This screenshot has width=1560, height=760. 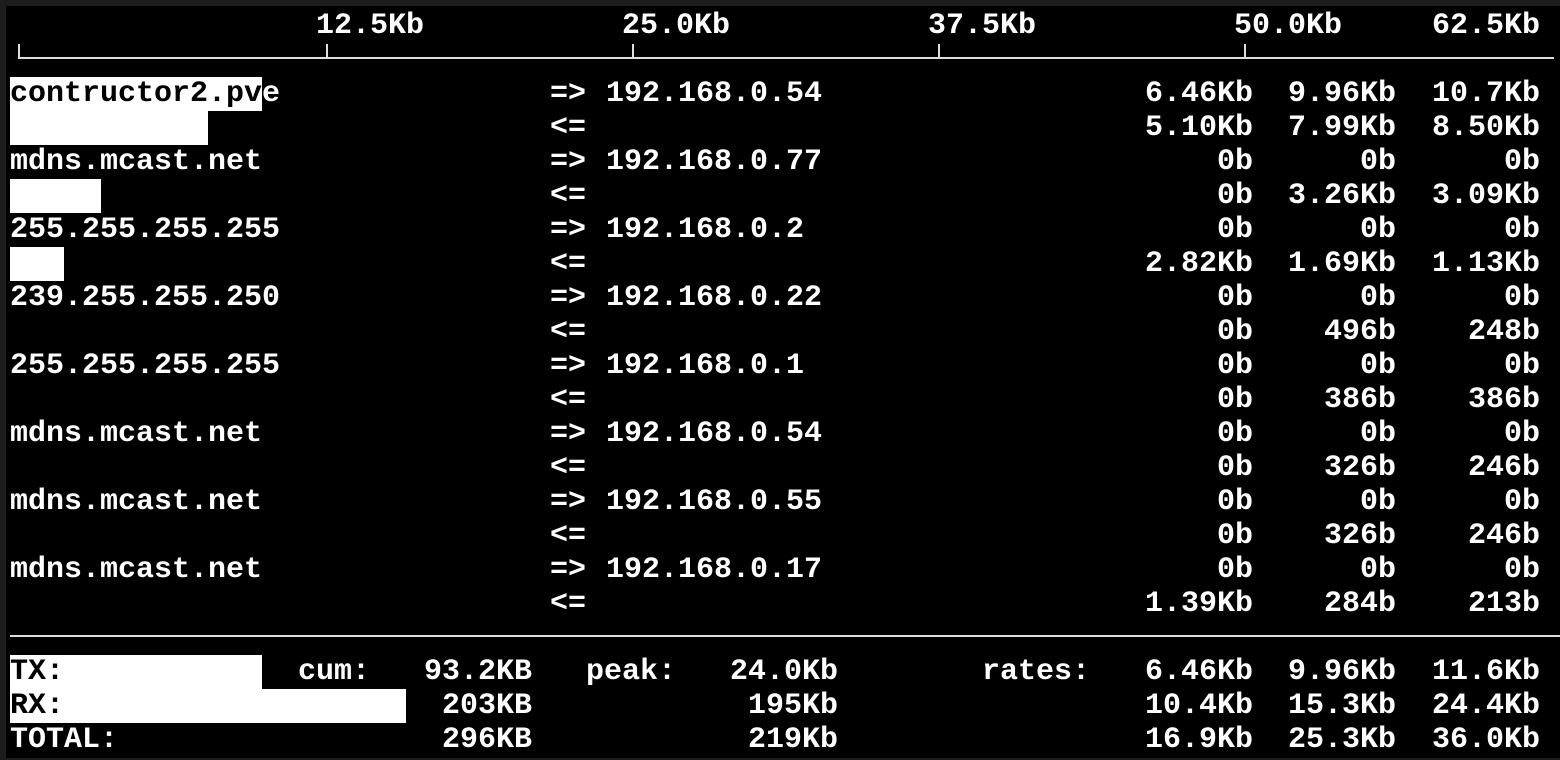 I want to click on rx-rate: 3.09Kb, so click(x=1485, y=196).